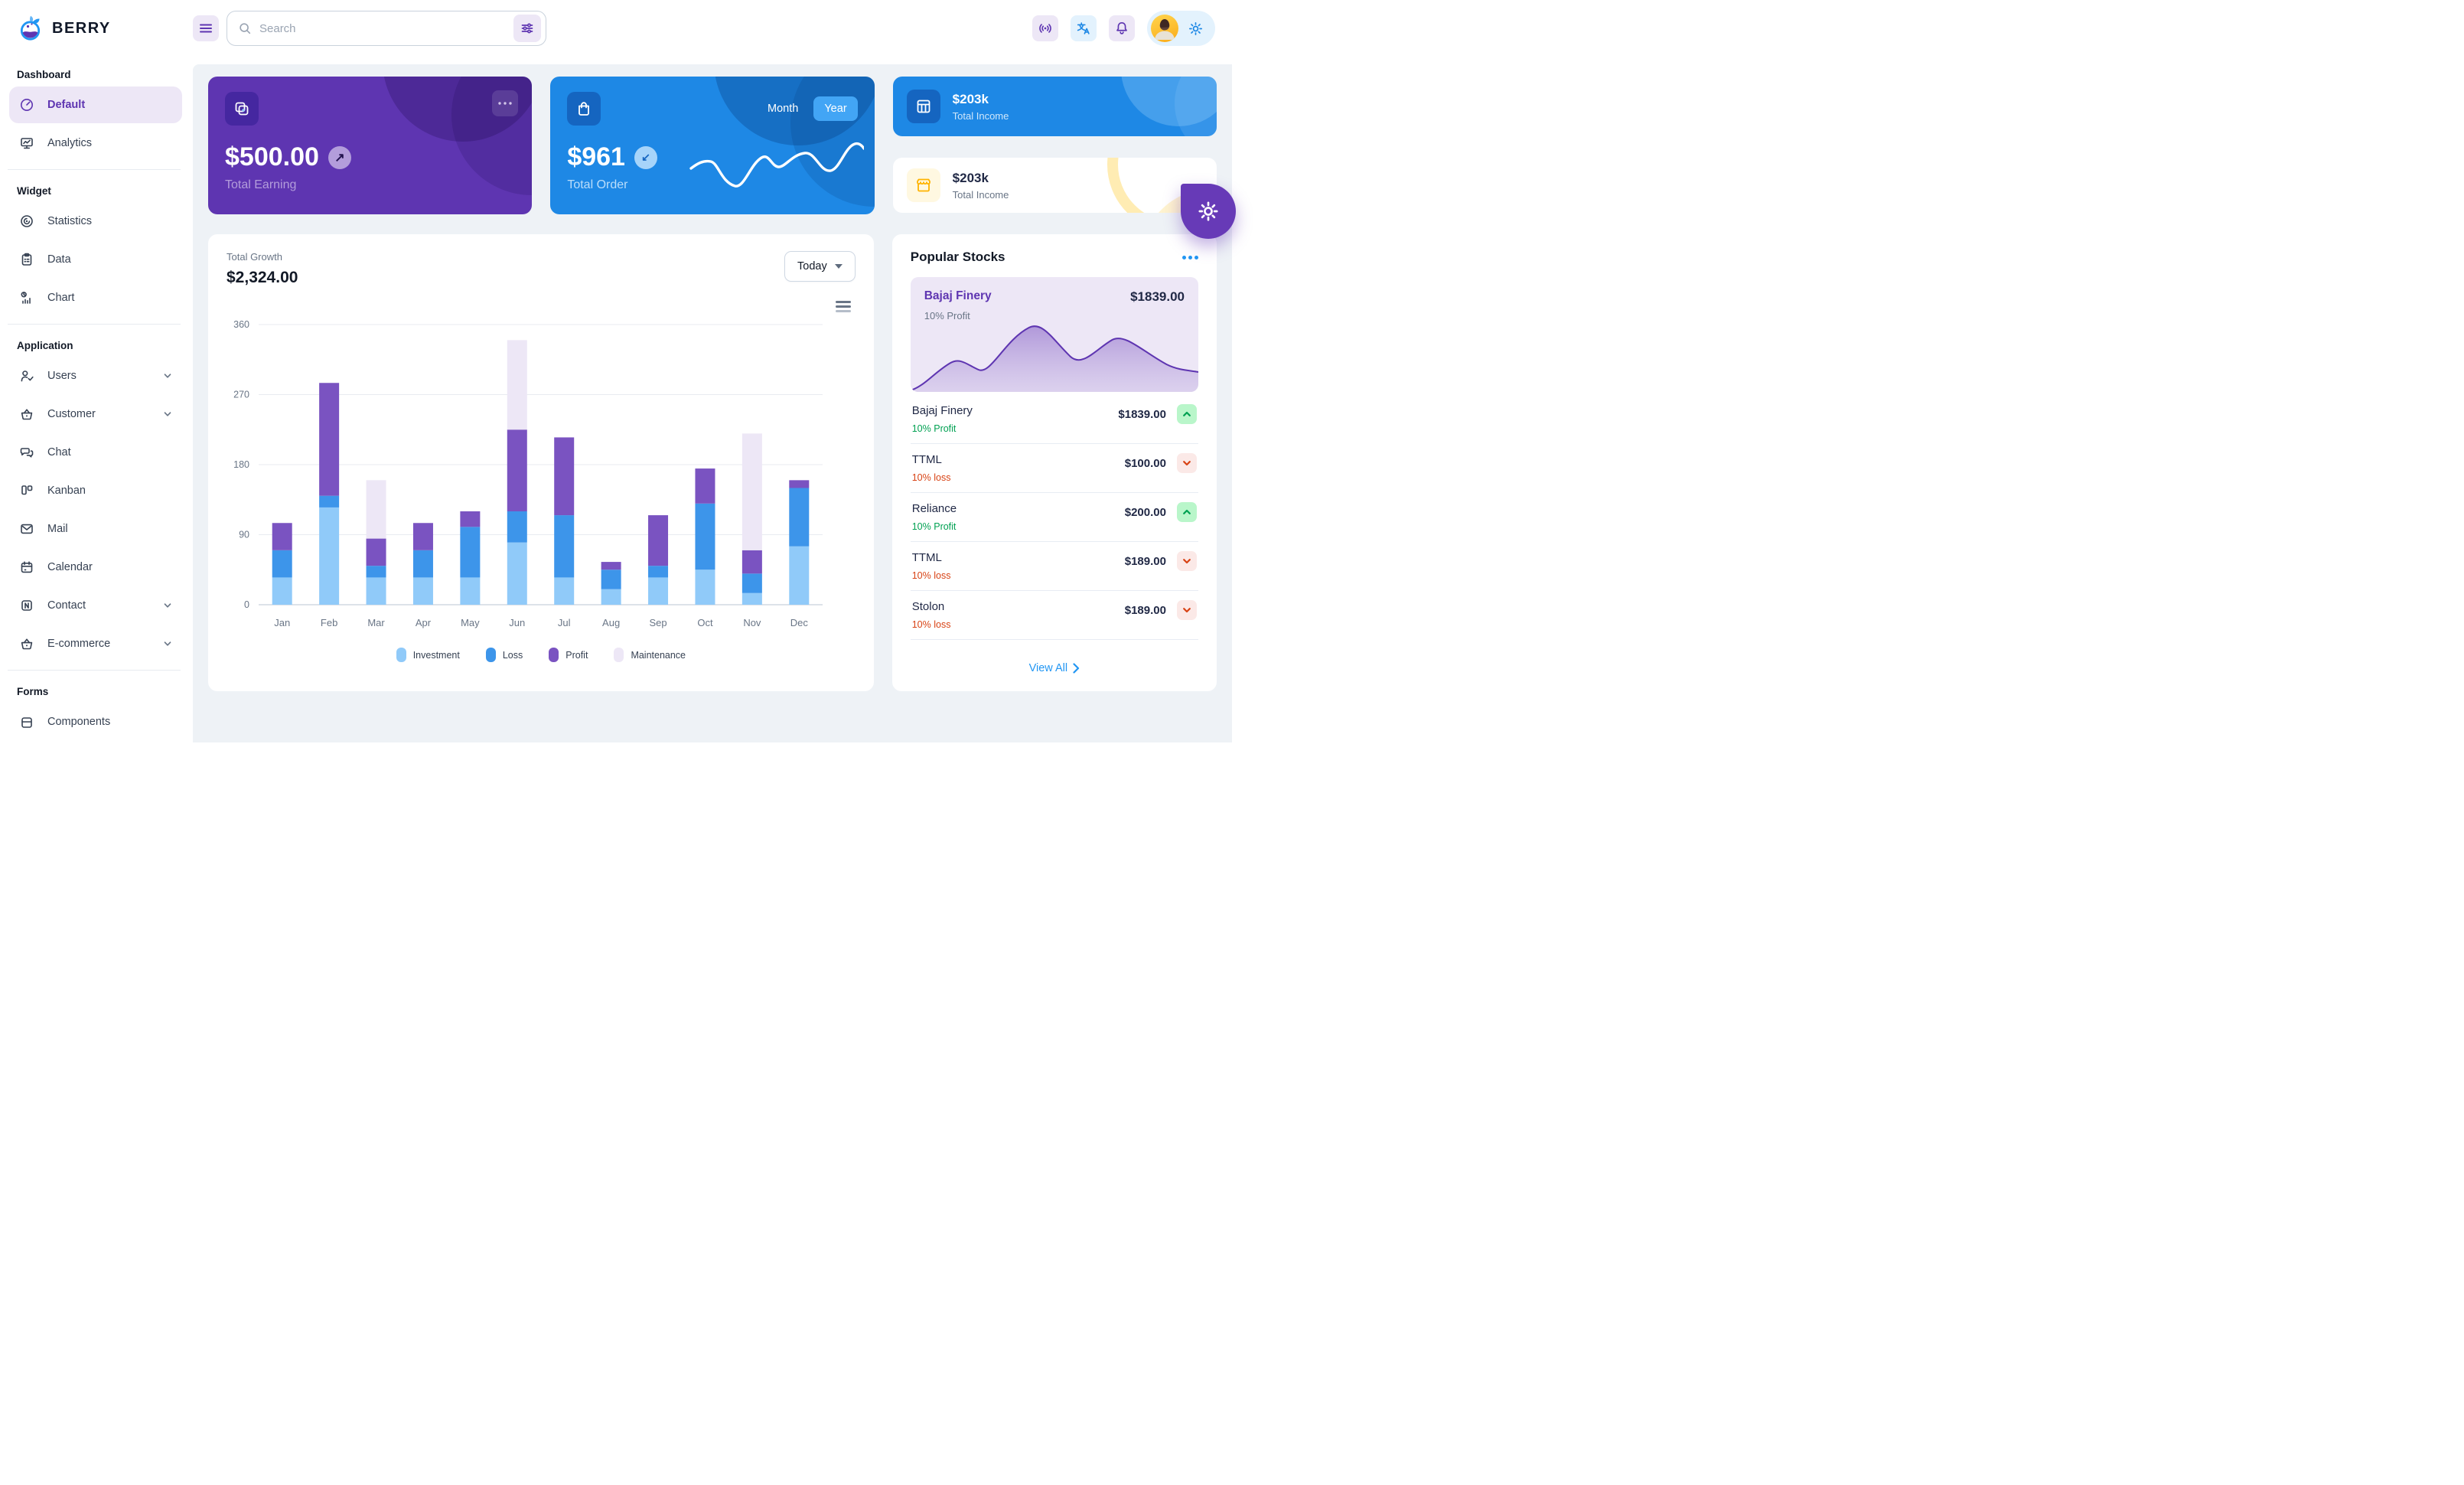  Describe the element at coordinates (96, 414) in the screenshot. I see `sidebar-item-customer: Customer` at that location.